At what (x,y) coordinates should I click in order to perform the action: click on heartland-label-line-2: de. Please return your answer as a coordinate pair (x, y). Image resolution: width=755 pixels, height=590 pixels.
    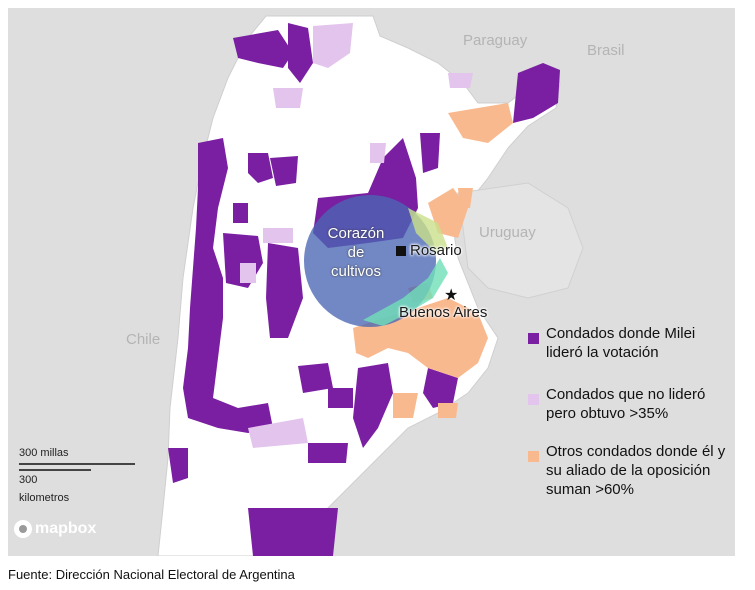
    Looking at the image, I should click on (356, 252).